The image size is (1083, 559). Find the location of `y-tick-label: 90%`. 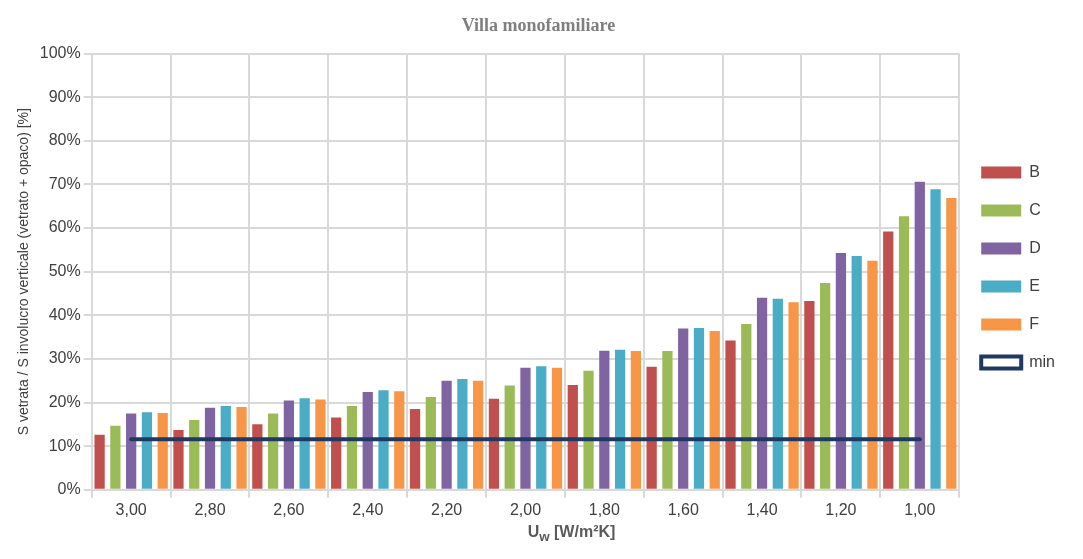

y-tick-label: 90% is located at coordinates (64, 96).